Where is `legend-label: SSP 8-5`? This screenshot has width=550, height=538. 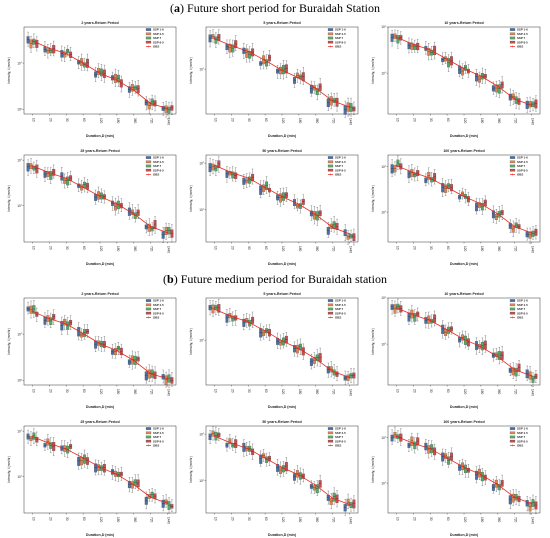
legend-label: SSP 8-5 is located at coordinates (522, 441).